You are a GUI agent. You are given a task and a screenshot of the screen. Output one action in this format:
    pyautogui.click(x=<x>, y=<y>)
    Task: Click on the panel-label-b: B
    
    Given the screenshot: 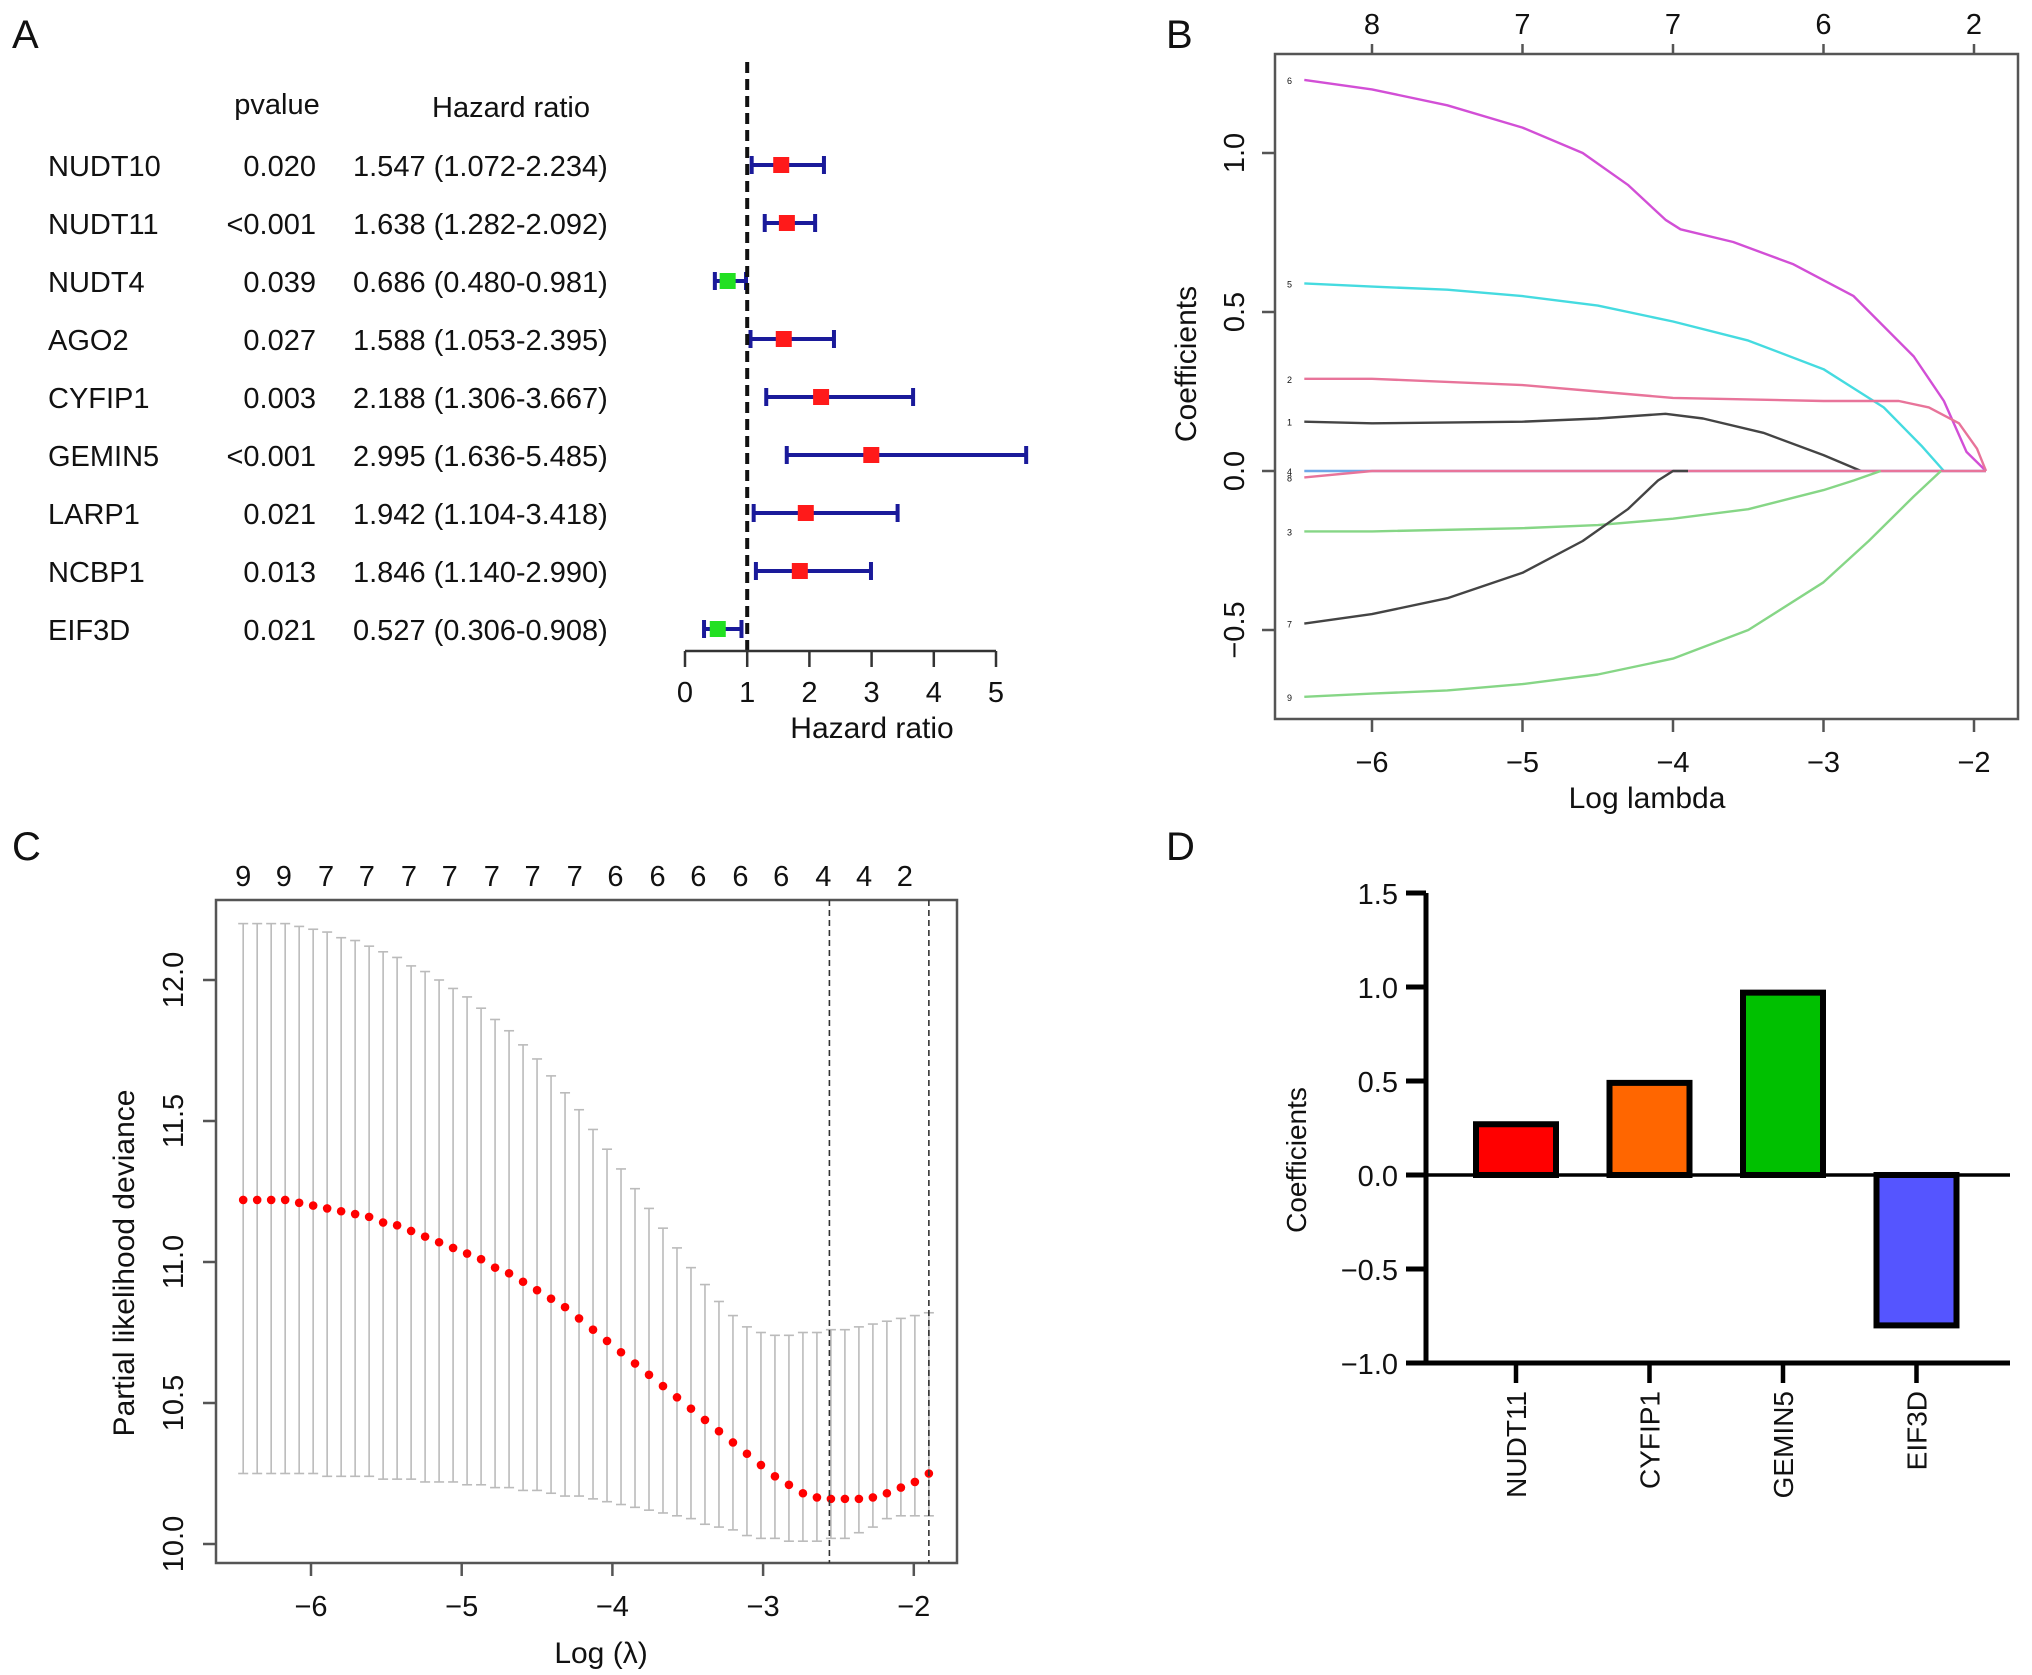 What is the action you would take?
    pyautogui.click(x=1179, y=35)
    